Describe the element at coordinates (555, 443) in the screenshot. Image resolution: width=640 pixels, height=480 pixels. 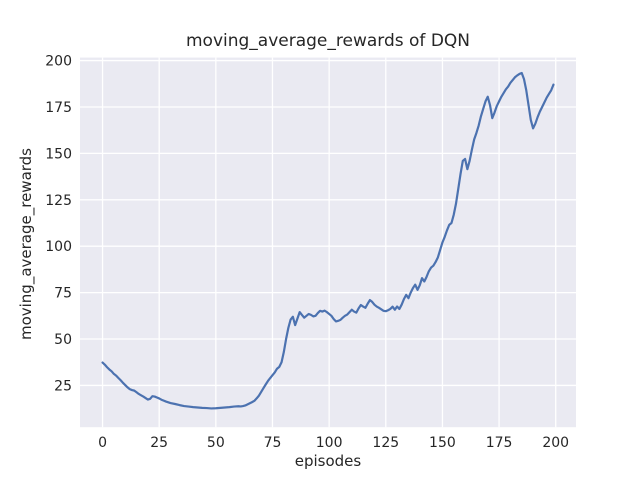
I see `x-tick-label: 200` at that location.